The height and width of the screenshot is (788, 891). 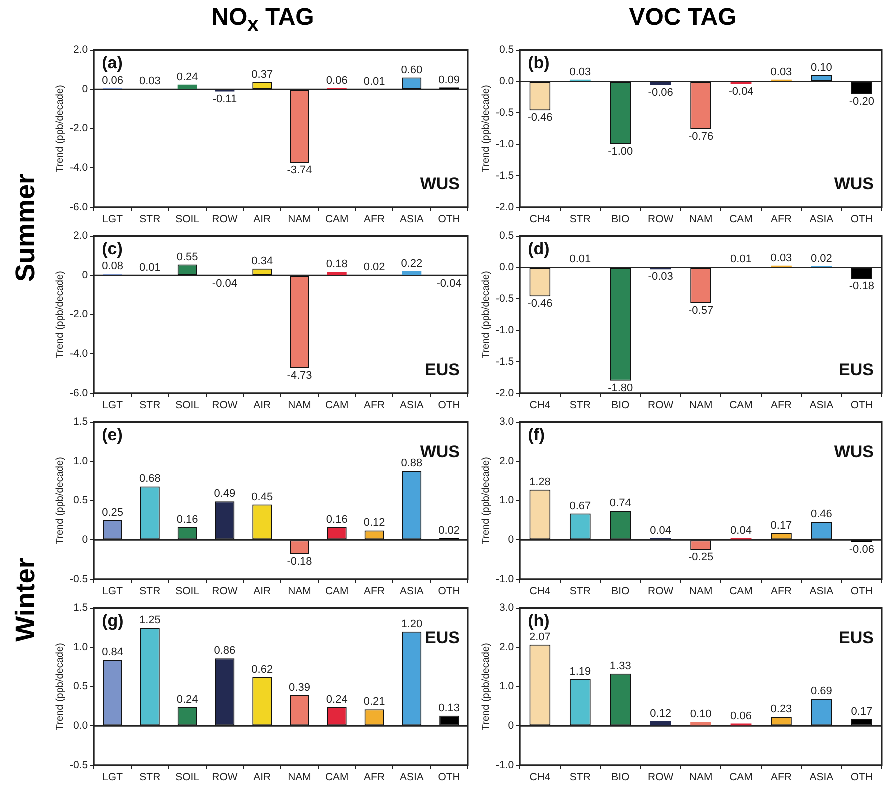 I want to click on y-tick-label: 0, so click(x=511, y=540).